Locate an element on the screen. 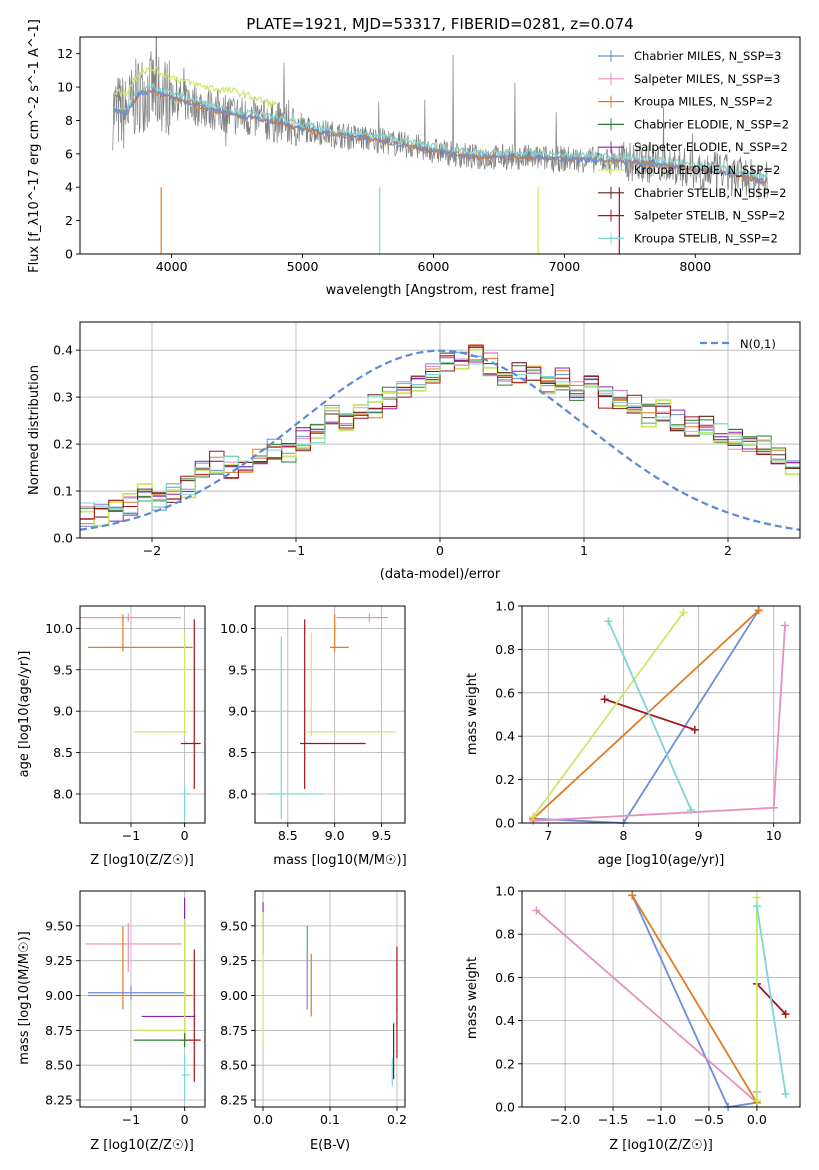 The height and width of the screenshot is (1170, 819). x-axis-label: E(B-V) is located at coordinates (330, 1145).